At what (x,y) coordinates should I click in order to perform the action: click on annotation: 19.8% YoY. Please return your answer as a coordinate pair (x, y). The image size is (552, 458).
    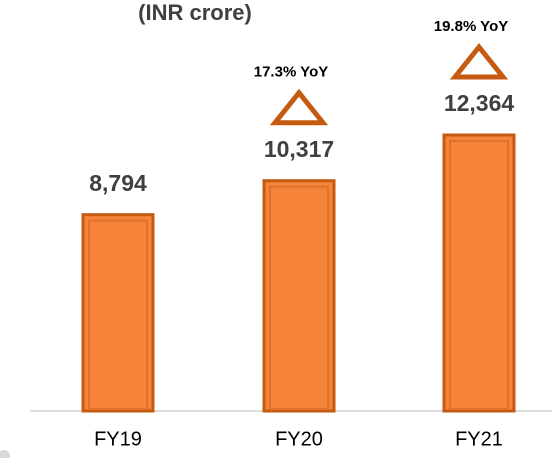
    Looking at the image, I should click on (471, 26).